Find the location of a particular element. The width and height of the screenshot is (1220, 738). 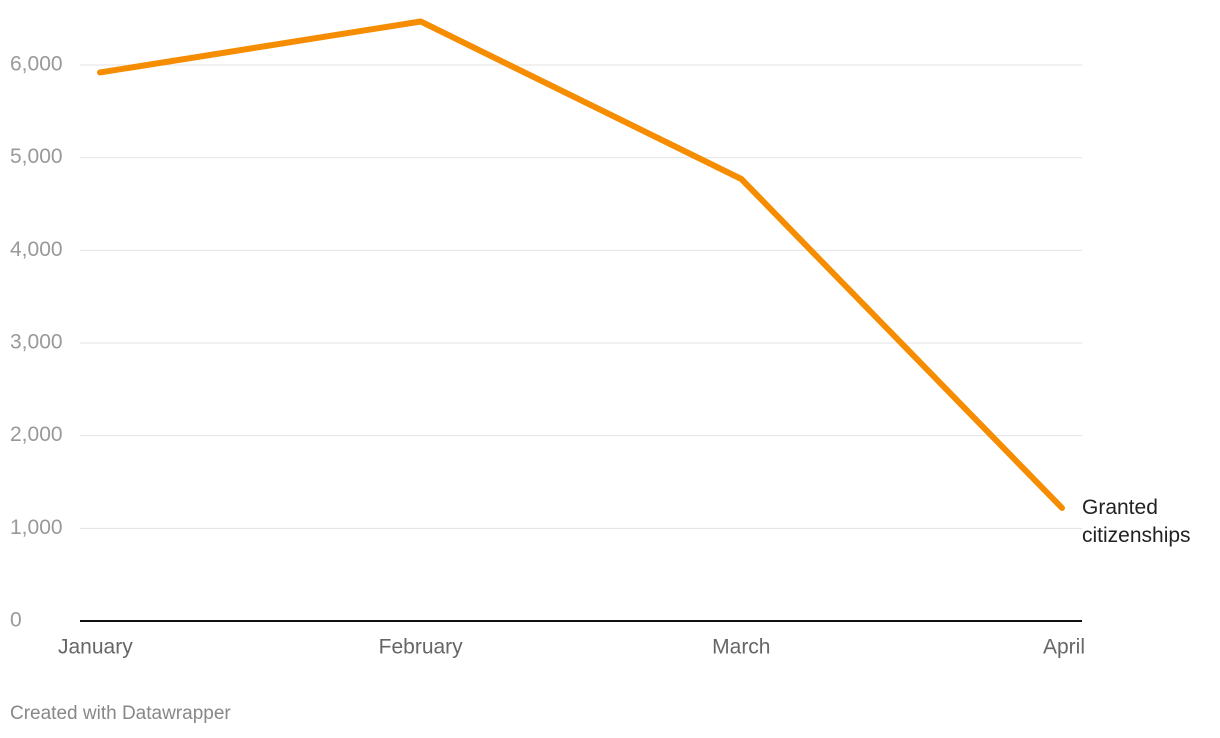

y-tick-label: 3,000 is located at coordinates (36, 342).